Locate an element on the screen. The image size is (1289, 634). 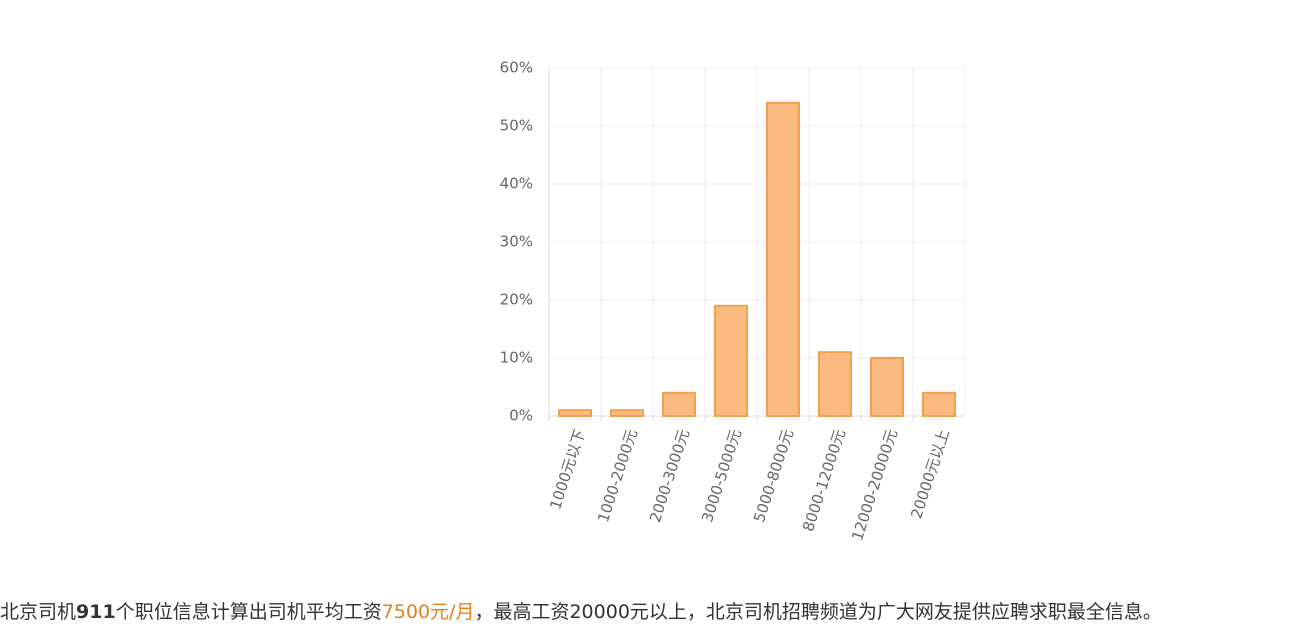
caption-text: 北京司机 is located at coordinates (38, 612).